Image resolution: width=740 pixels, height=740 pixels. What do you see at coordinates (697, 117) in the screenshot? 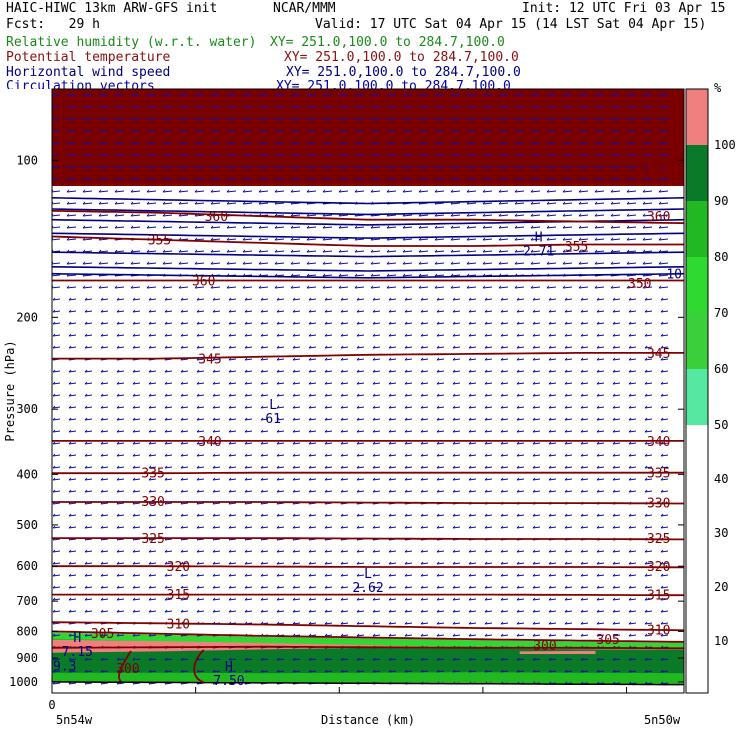
I see `colorbar-segment` at bounding box center [697, 117].